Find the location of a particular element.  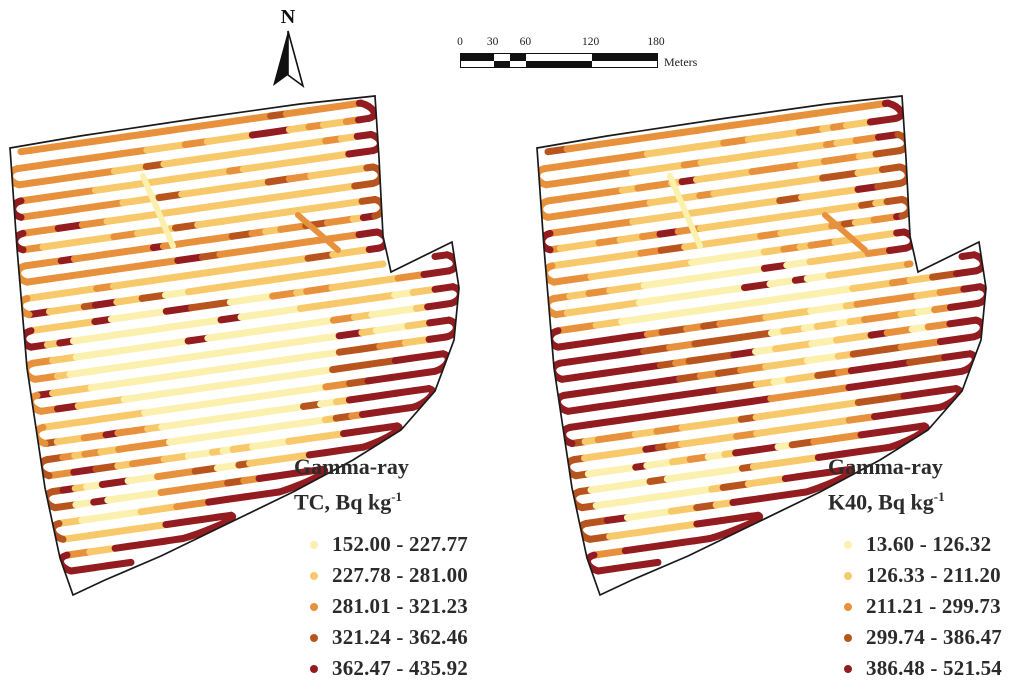

scale-tick-60: 60 is located at coordinates (525, 42).